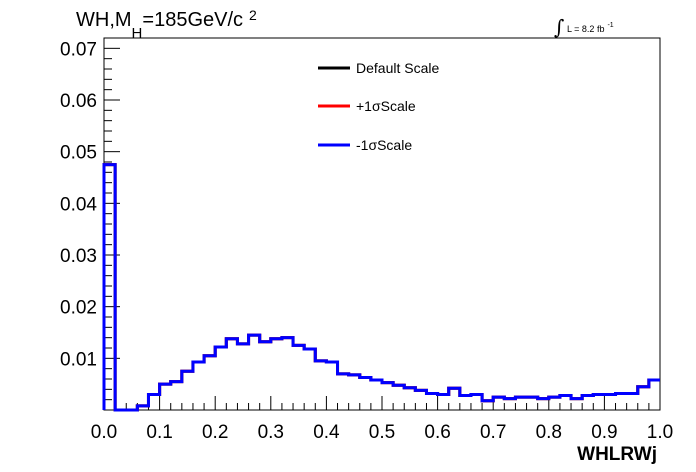 The height and width of the screenshot is (472, 696). I want to click on x-tick-label: 0.1, so click(159, 432).